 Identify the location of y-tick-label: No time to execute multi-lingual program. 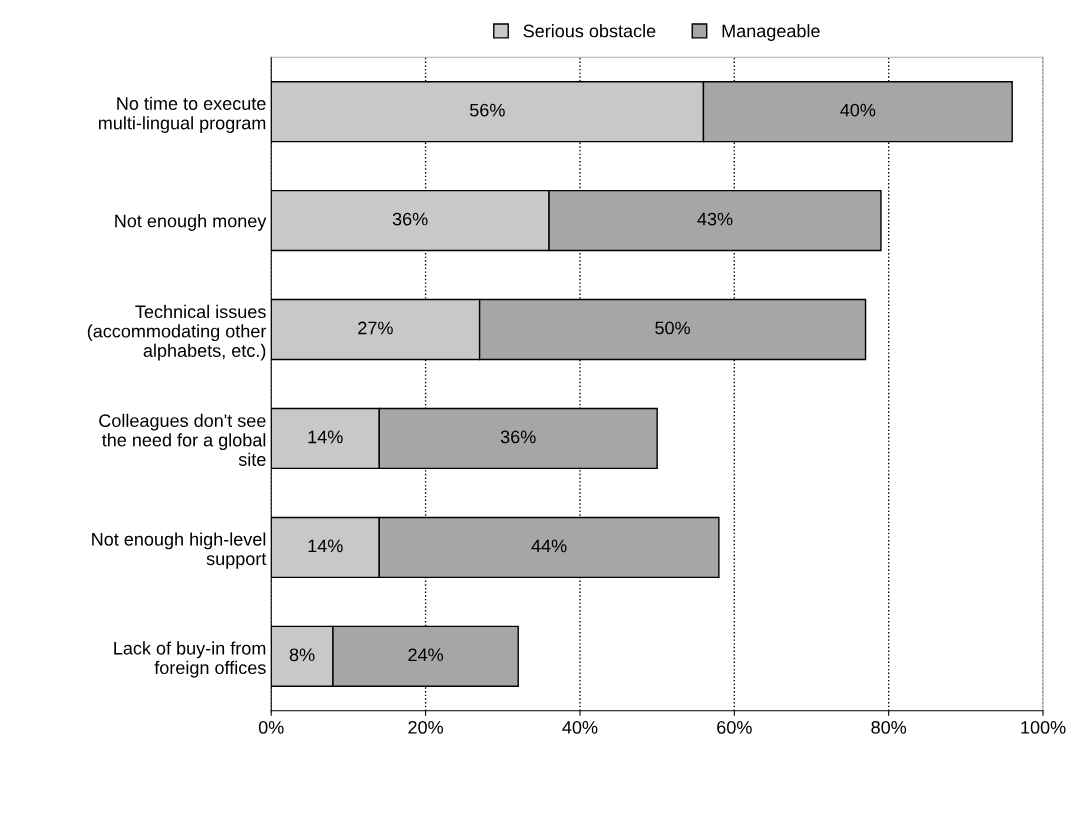
(182, 114).